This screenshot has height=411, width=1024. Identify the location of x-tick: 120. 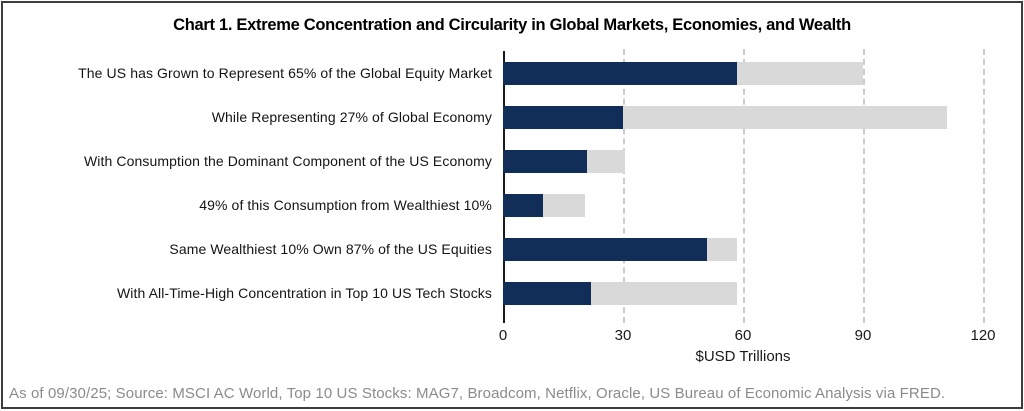
(983, 335).